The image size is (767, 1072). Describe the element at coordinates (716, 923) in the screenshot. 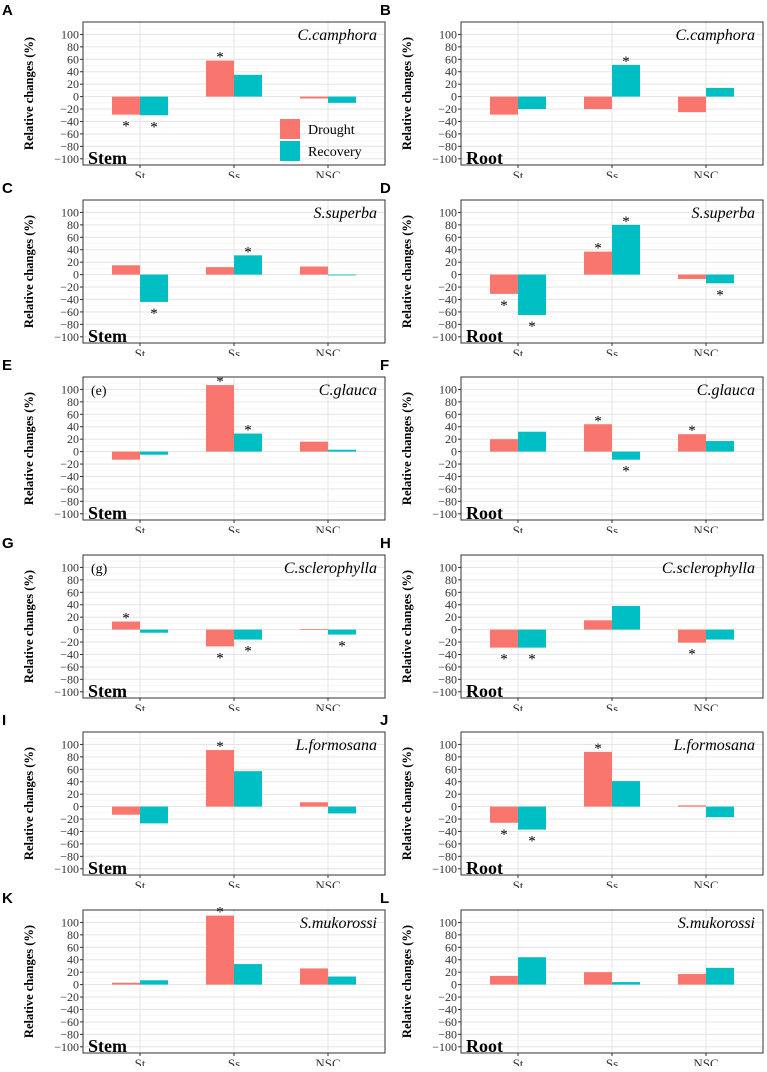

I see `species-label: S.mukorossi` at that location.